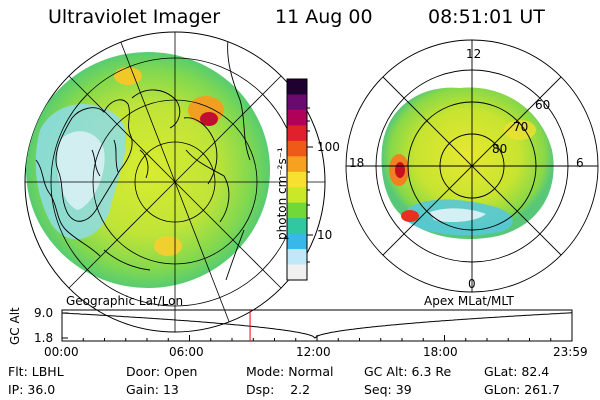 This screenshot has width=600, height=400. What do you see at coordinates (324, 17) in the screenshot?
I see `observation-date: 11 Aug 00` at bounding box center [324, 17].